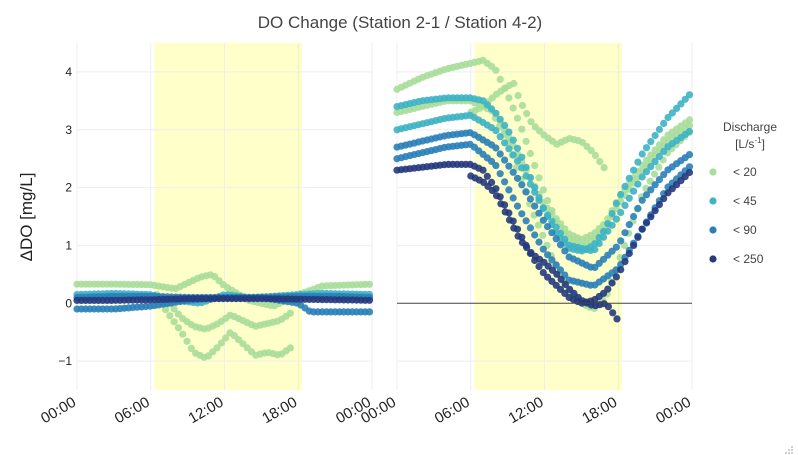 This screenshot has width=798, height=455. Describe the element at coordinates (205, 410) in the screenshot. I see `x-tick-label: 12:00` at that location.